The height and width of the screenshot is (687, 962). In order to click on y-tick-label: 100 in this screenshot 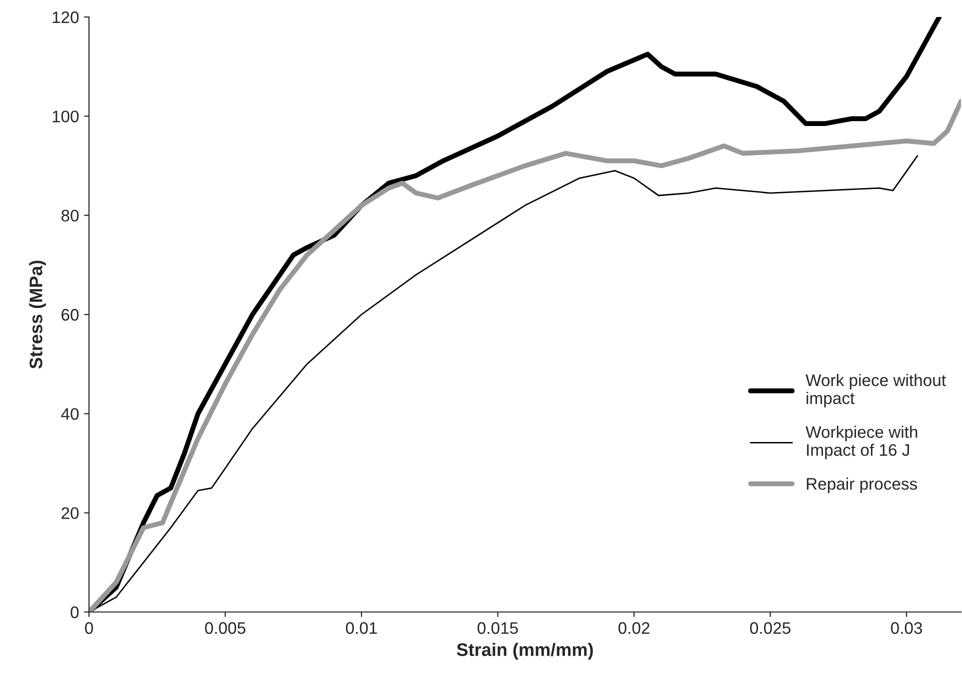, I will do `click(65, 116)`.